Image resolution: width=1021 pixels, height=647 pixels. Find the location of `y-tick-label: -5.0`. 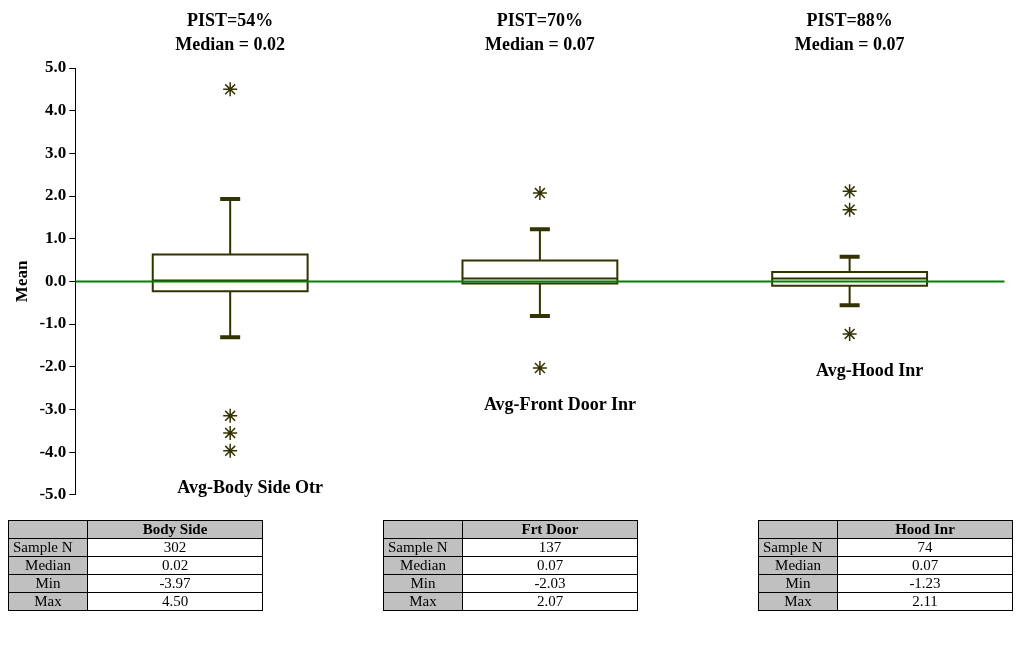

y-tick-label: -5.0 is located at coordinates (53, 494).